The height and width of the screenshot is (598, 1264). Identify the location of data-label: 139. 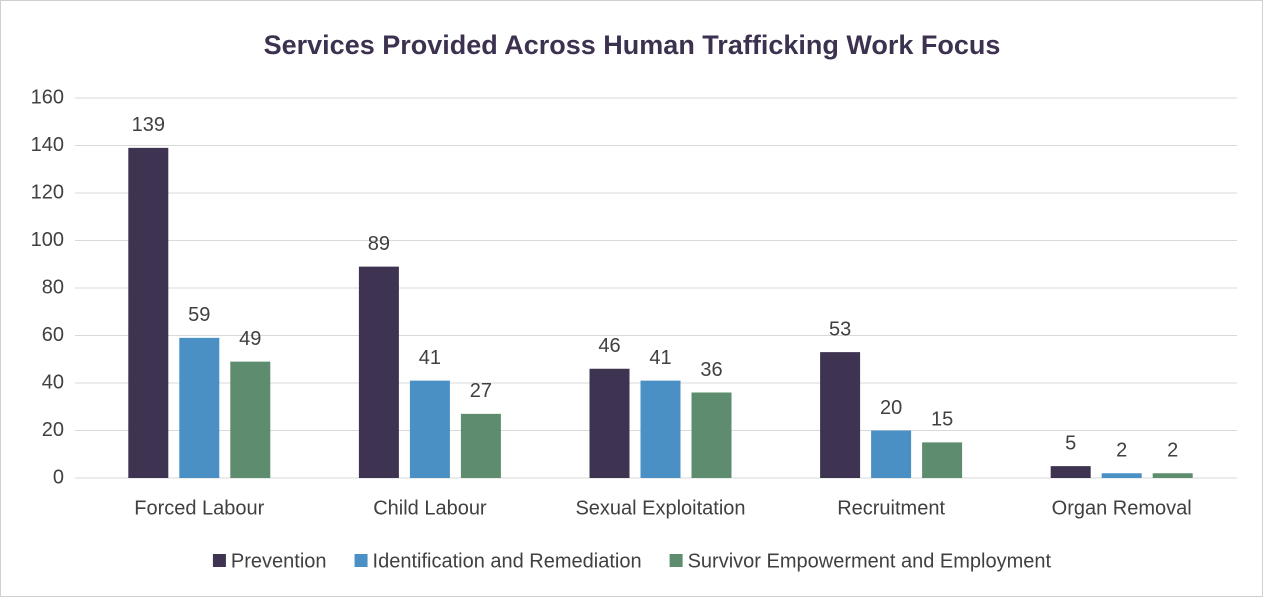
(148, 125).